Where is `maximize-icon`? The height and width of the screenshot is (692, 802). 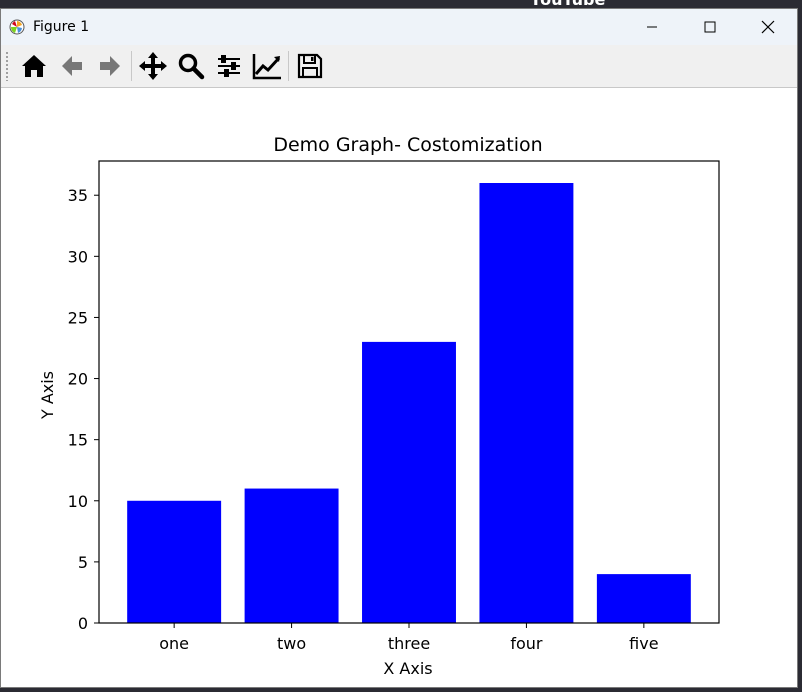
maximize-icon is located at coordinates (710, 27).